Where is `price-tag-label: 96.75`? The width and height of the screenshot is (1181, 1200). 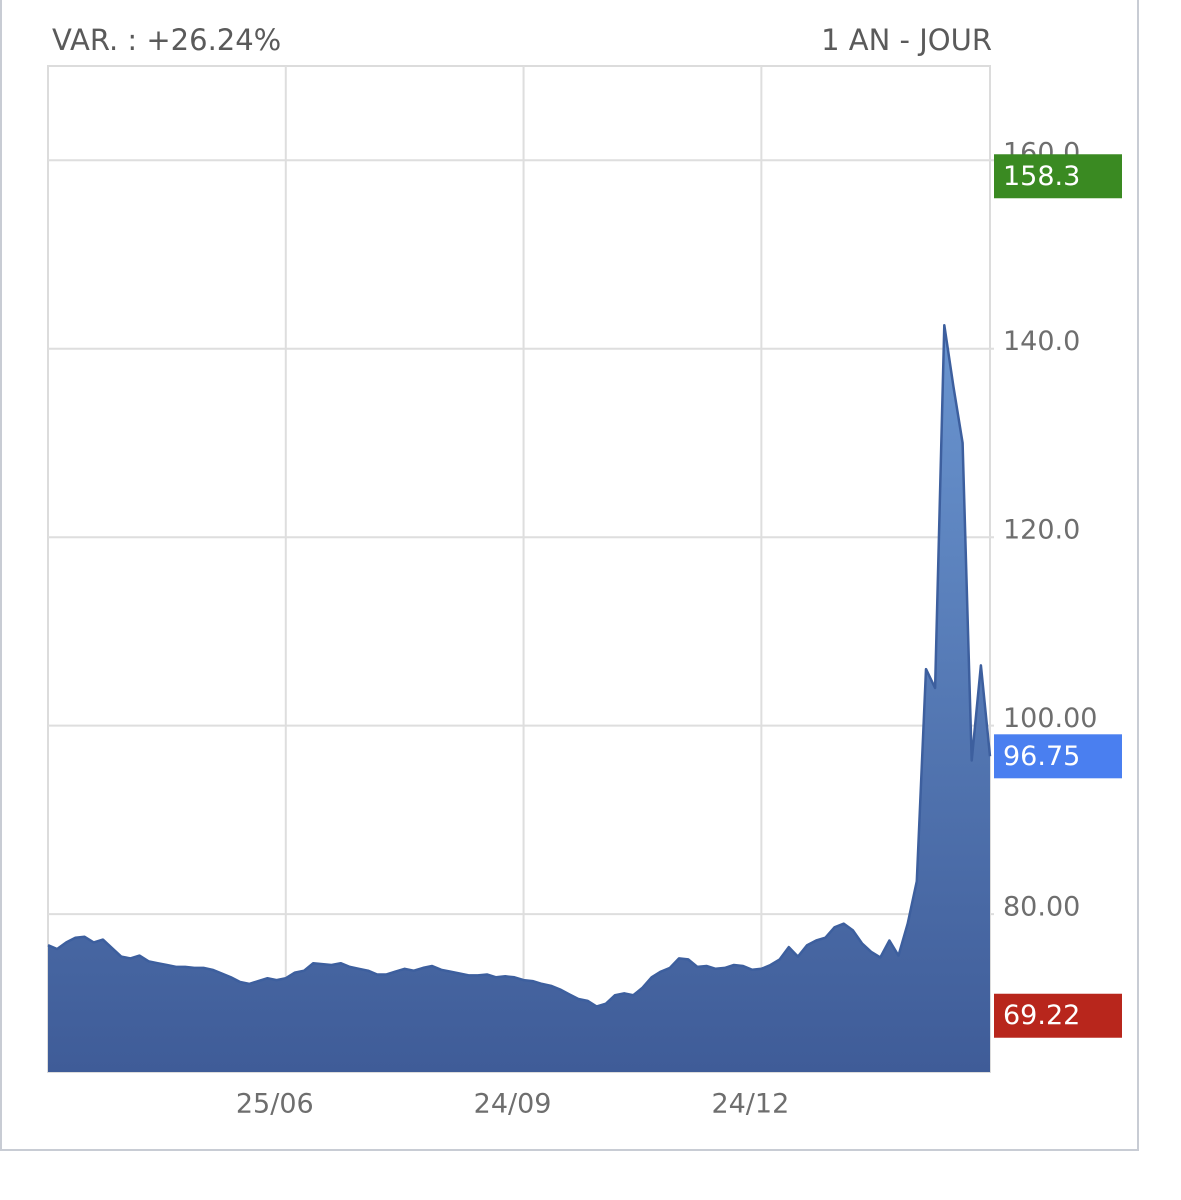
price-tag-label: 96.75 is located at coordinates (1041, 756).